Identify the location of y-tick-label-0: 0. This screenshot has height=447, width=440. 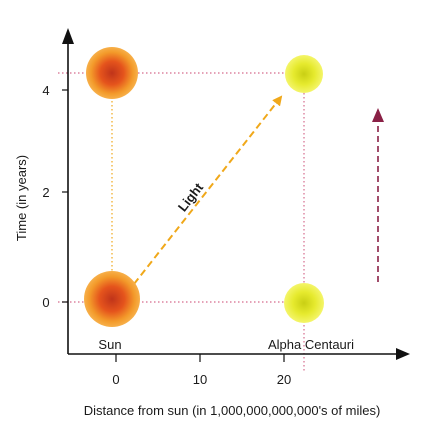
(45, 302).